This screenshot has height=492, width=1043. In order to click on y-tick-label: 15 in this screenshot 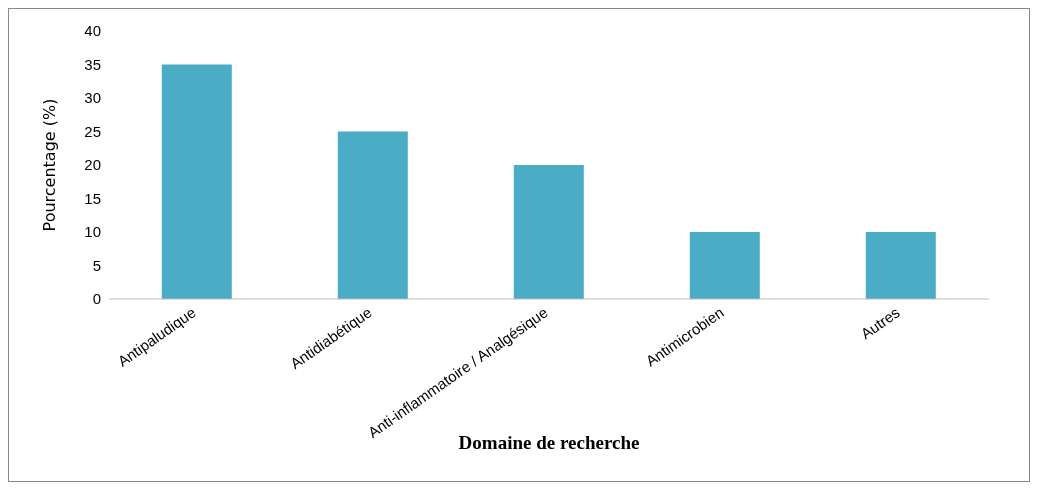, I will do `click(92, 198)`.